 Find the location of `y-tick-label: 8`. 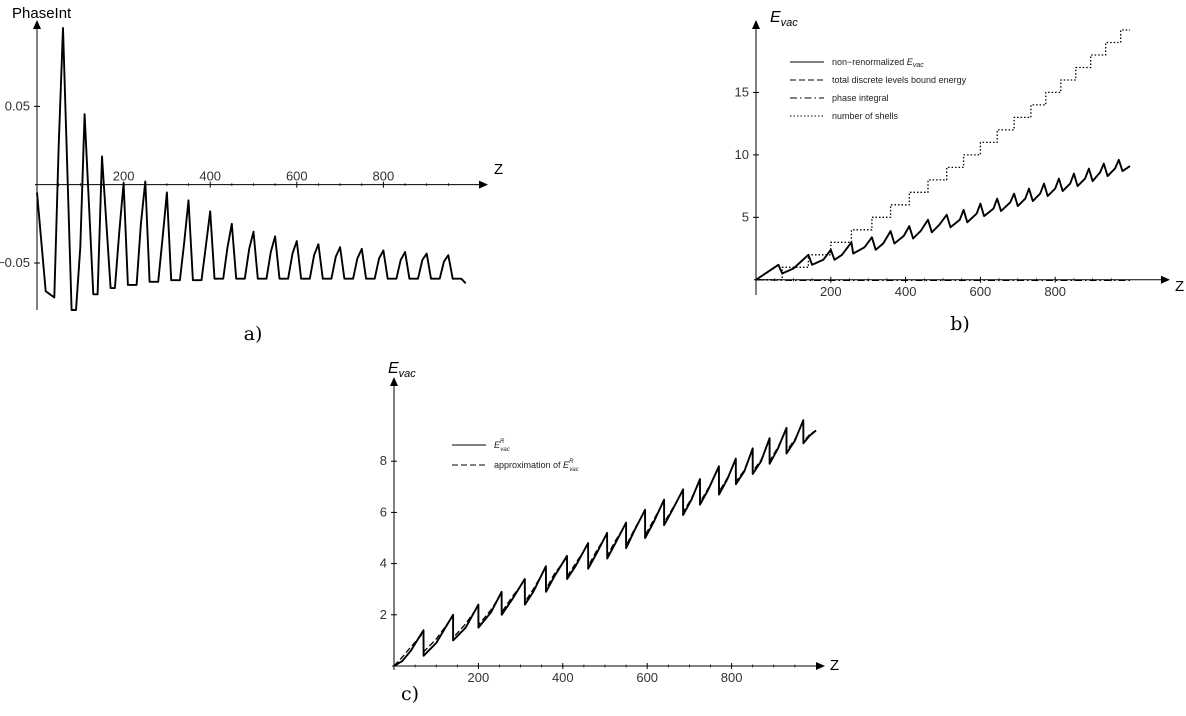

y-tick-label: 8 is located at coordinates (383, 460).